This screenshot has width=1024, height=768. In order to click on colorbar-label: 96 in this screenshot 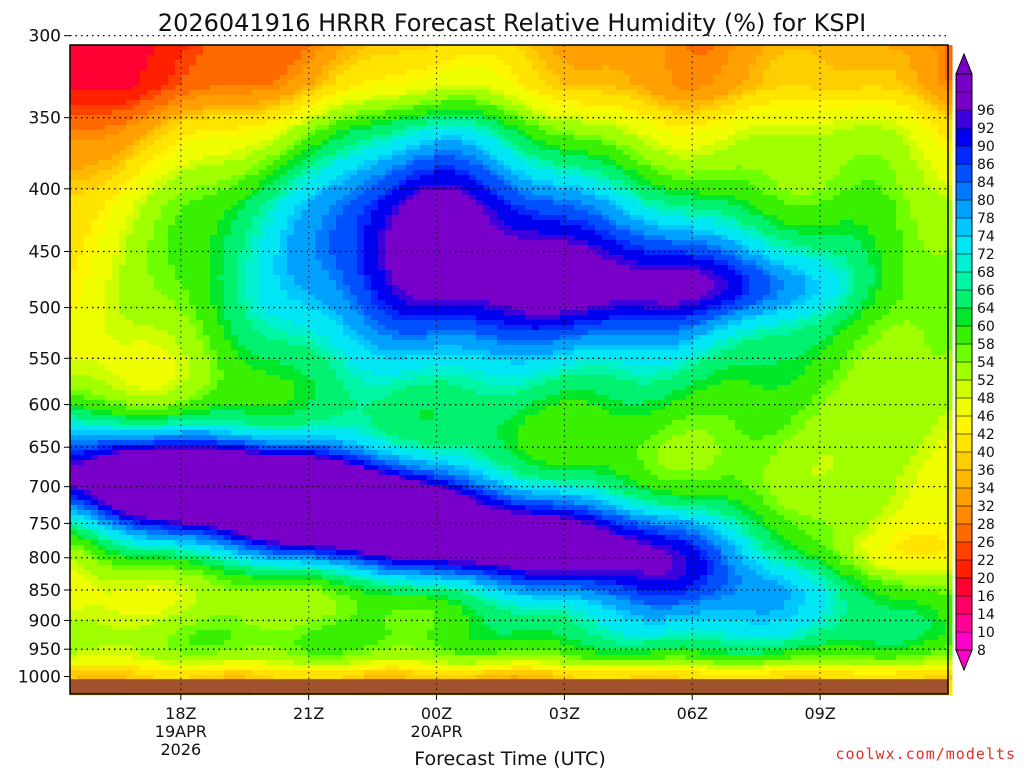, I will do `click(986, 111)`.